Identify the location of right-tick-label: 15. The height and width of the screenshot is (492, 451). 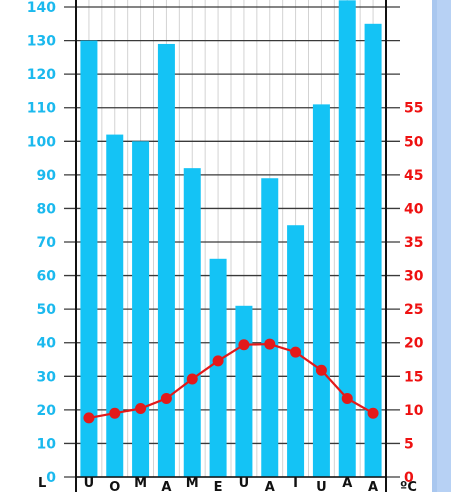
(413, 377).